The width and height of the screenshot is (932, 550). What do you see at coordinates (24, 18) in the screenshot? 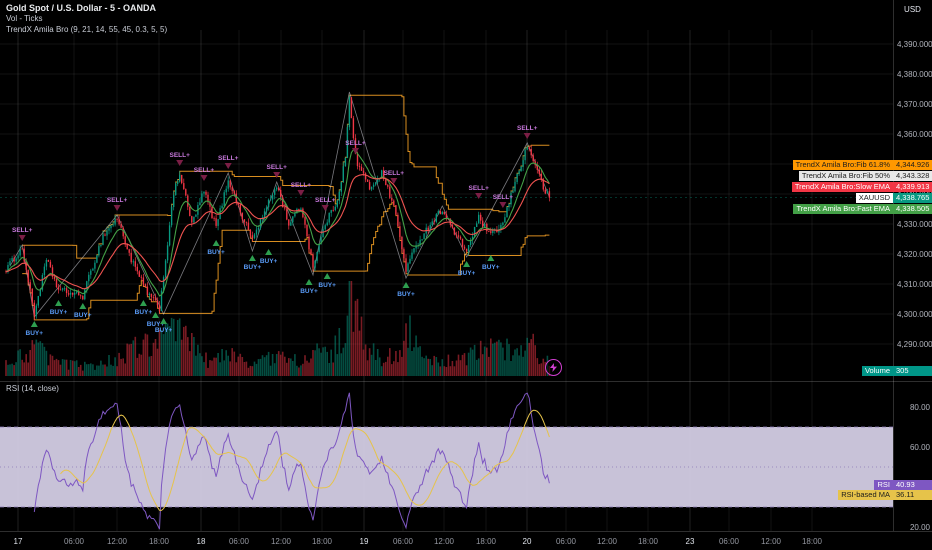
I see `volume-indicator-legend: Vol - Ticks` at bounding box center [24, 18].